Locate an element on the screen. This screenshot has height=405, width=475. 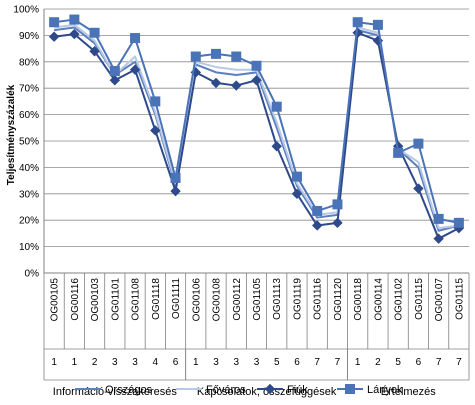
legend-item: Fiúk is located at coordinates (282, 389).